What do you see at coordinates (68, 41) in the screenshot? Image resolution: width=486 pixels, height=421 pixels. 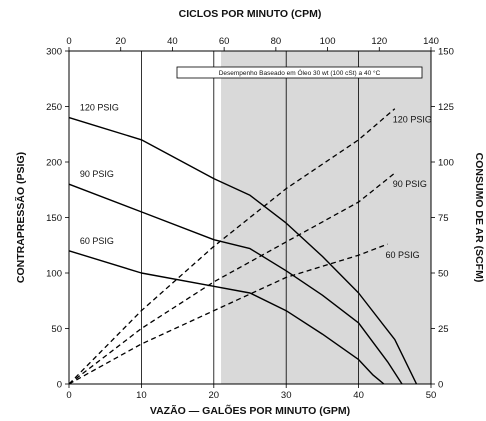 I see `top-tick-label: 0` at bounding box center [68, 41].